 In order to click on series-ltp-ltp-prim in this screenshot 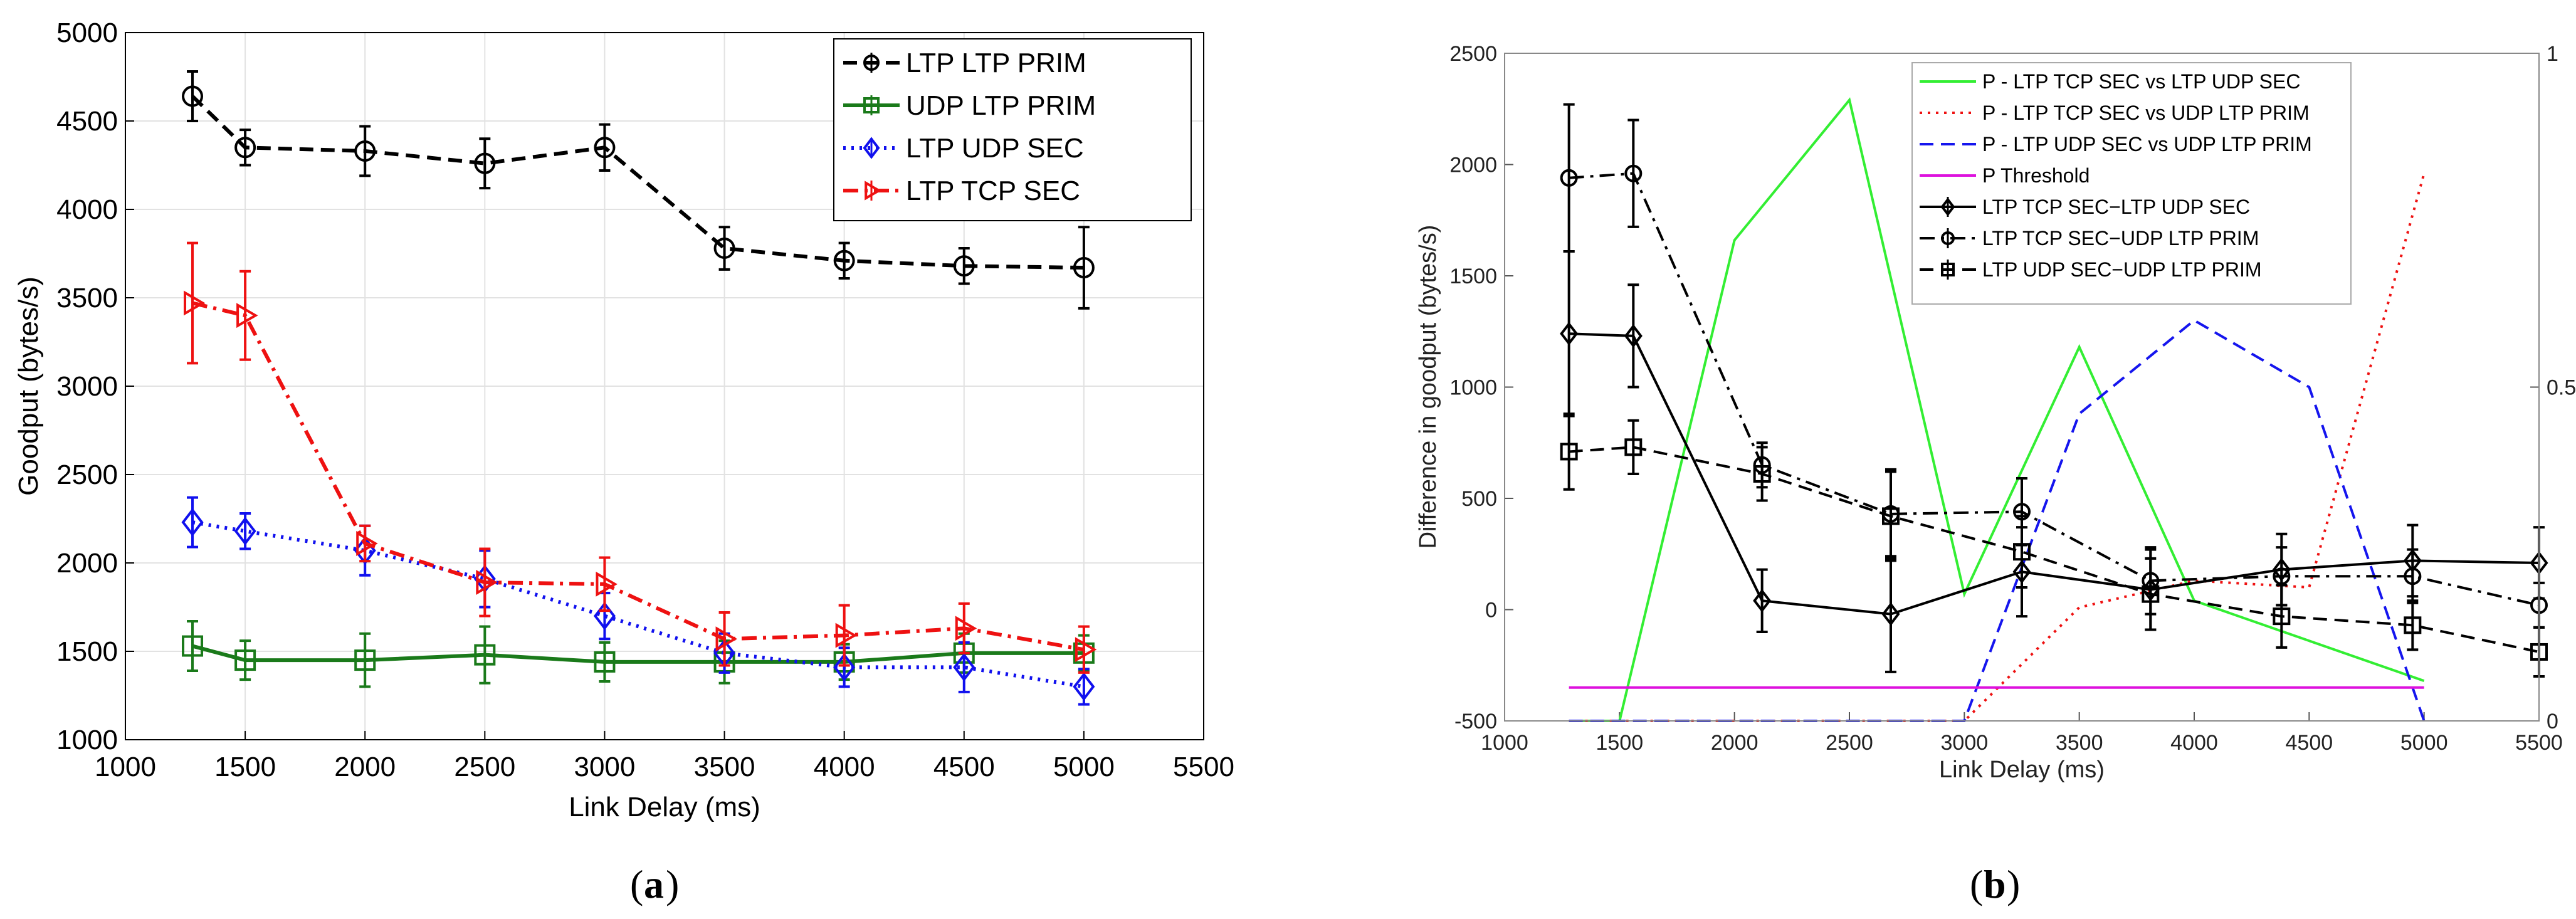, I will do `click(638, 190)`.